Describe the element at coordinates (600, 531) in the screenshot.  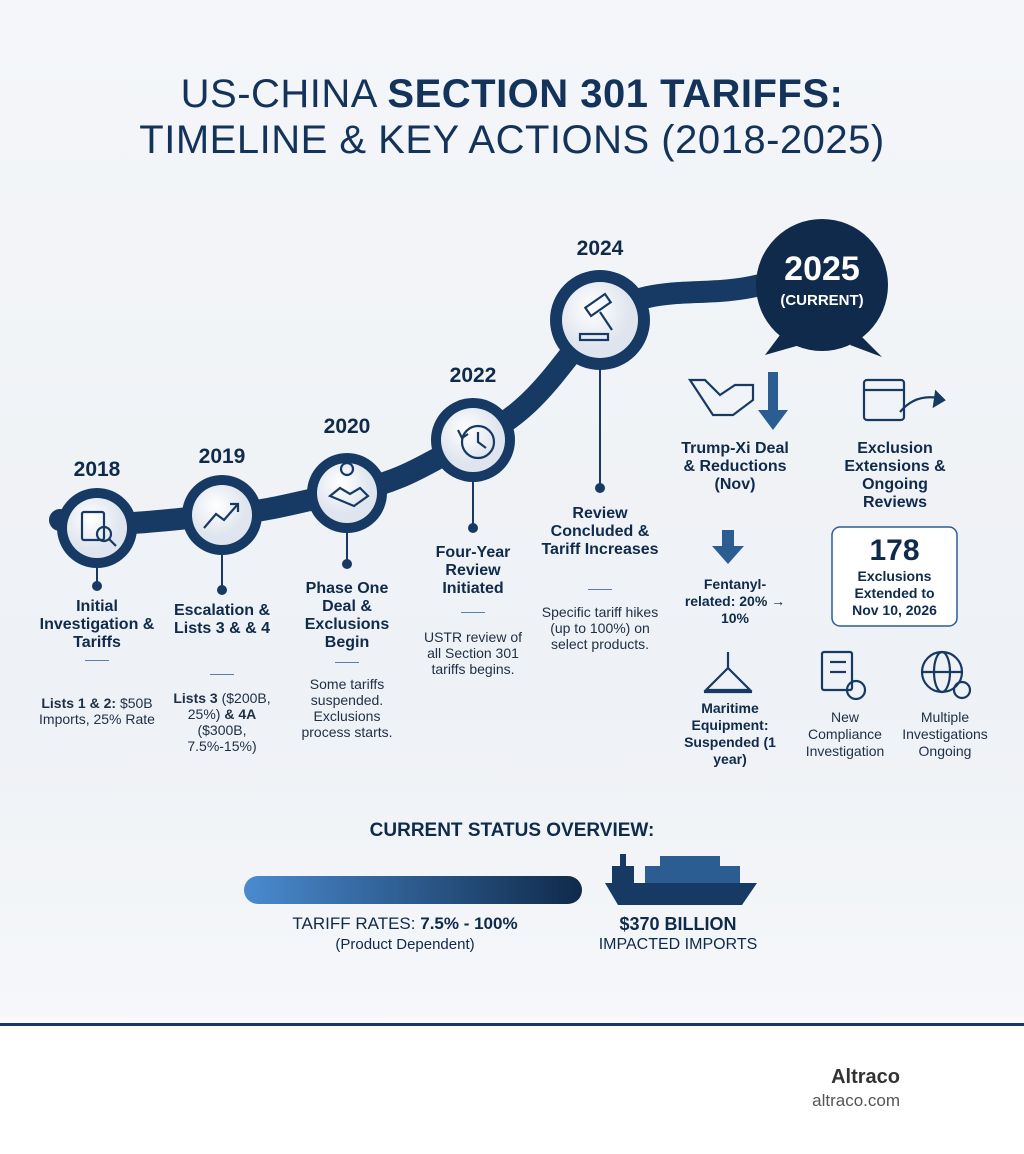
I see `milestone-title: Review Concluded & Tariff Increases` at that location.